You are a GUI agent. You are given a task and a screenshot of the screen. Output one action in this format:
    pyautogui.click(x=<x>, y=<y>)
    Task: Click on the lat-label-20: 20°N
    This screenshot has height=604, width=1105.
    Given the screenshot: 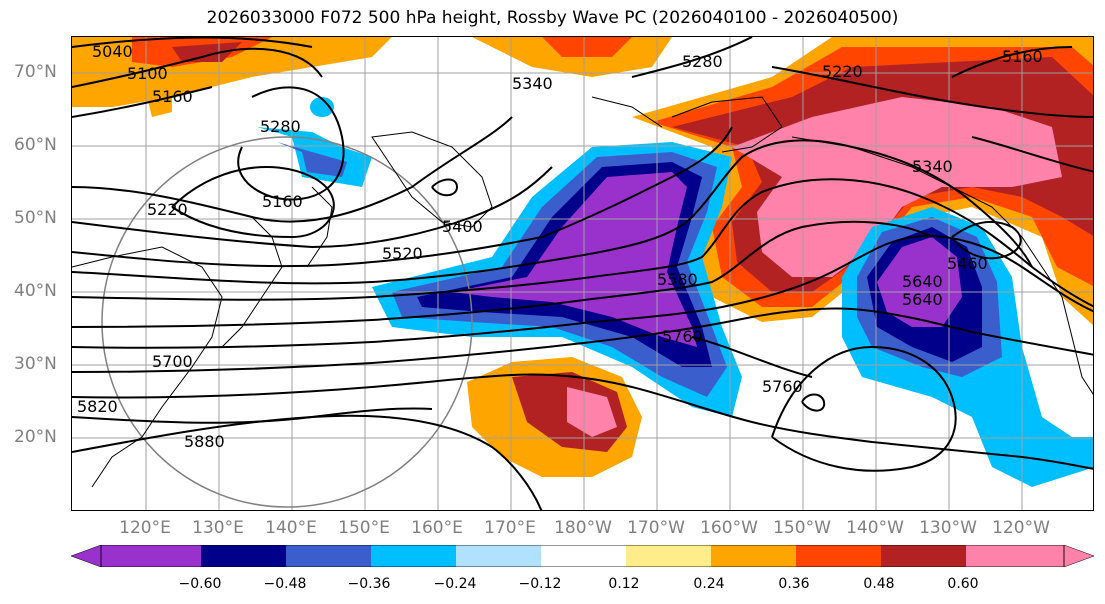 What is the action you would take?
    pyautogui.click(x=35, y=437)
    